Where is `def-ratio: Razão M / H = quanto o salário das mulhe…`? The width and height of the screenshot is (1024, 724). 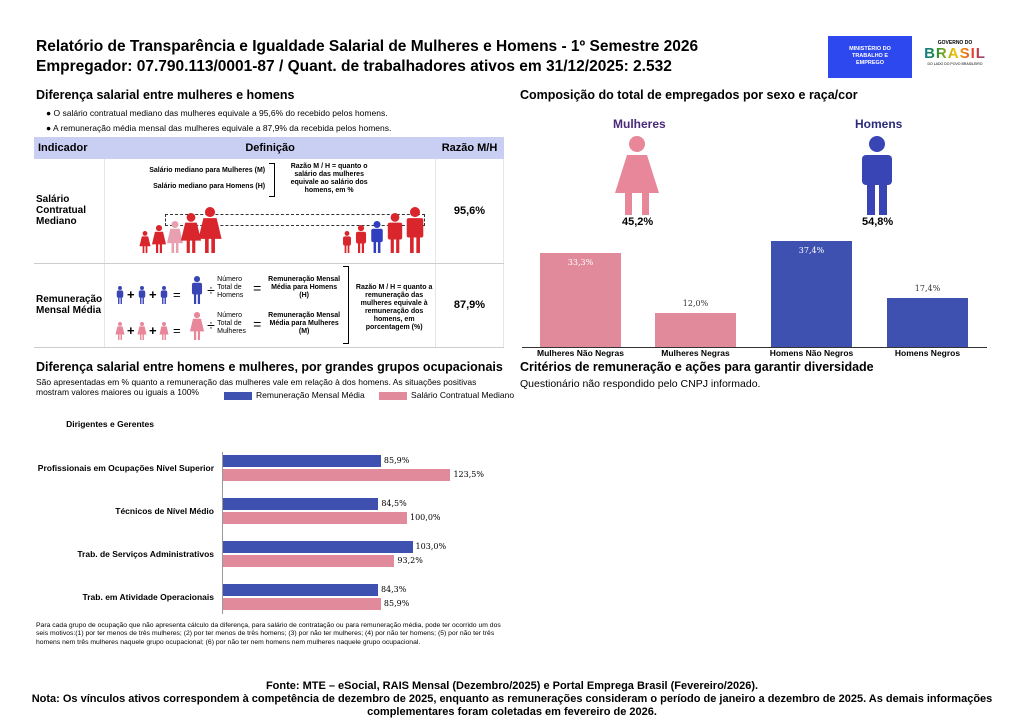 def-ratio: Razão M / H = quanto o salário das mulhe… is located at coordinates (329, 178).